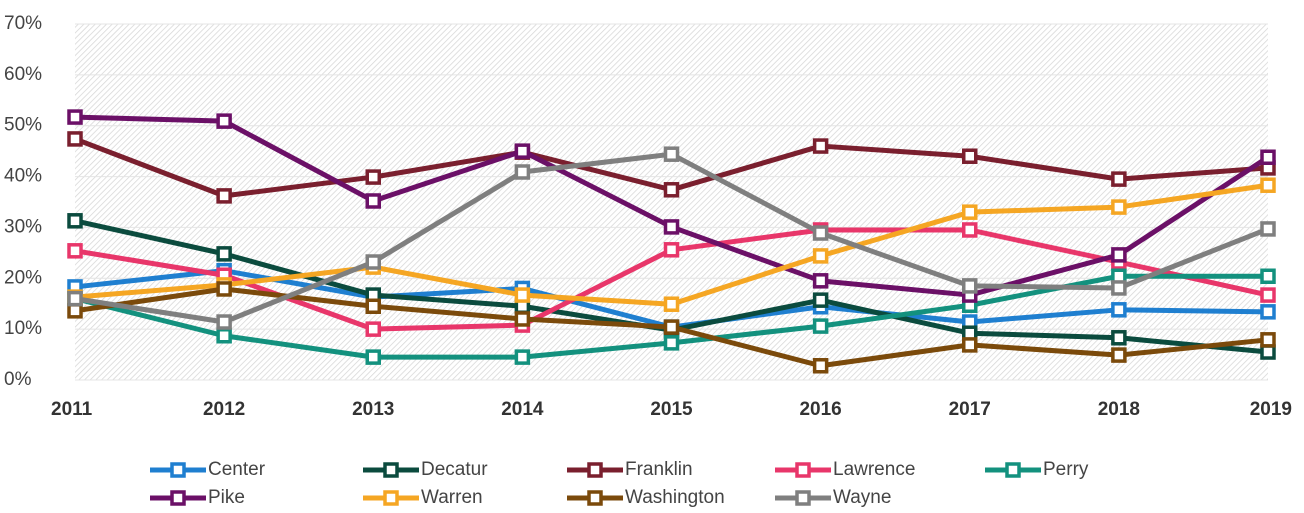 The image size is (1304, 513). What do you see at coordinates (224, 409) in the screenshot?
I see `x-tick-label: 2012` at bounding box center [224, 409].